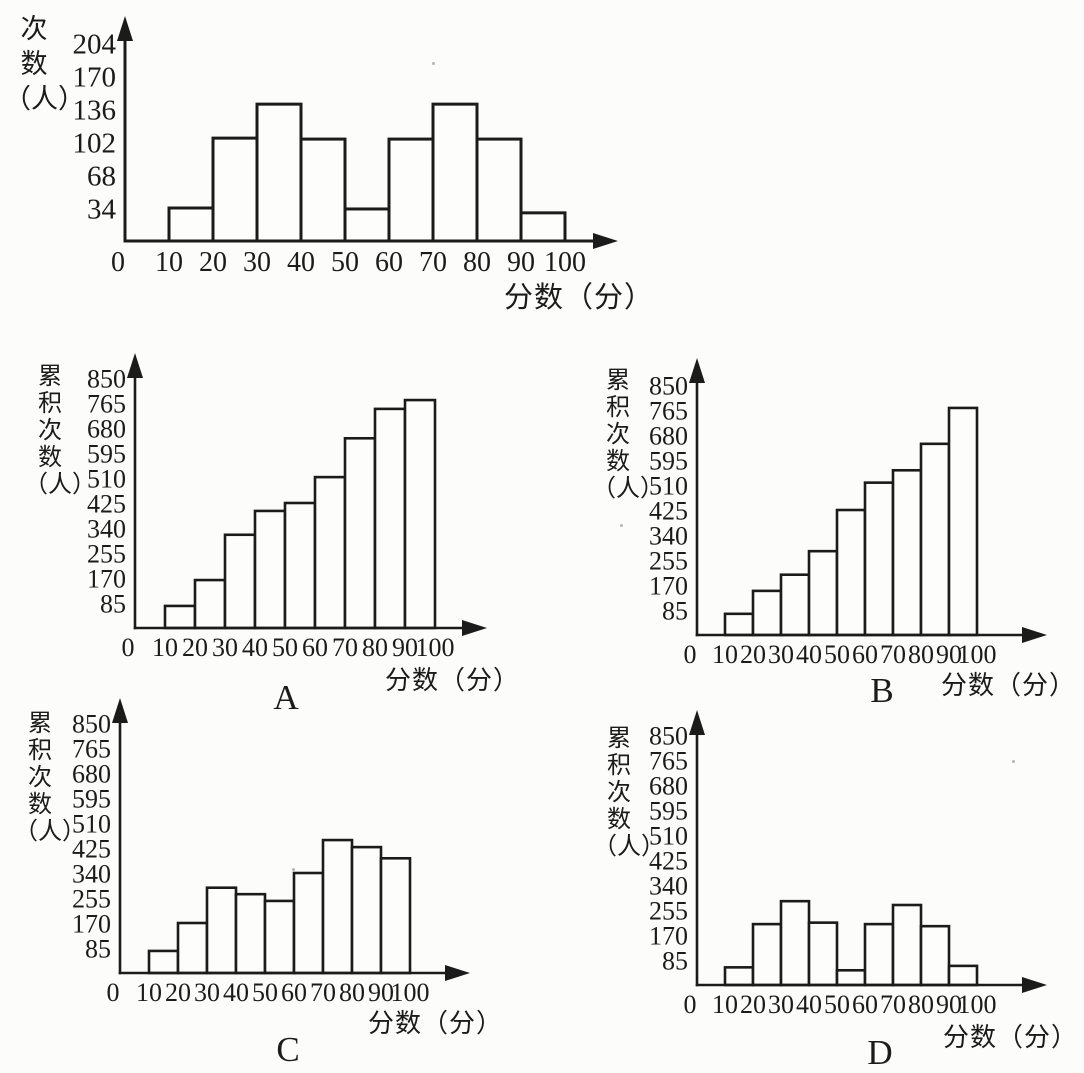  Describe the element at coordinates (882, 690) in the screenshot. I see `chart-caption: B` at that location.